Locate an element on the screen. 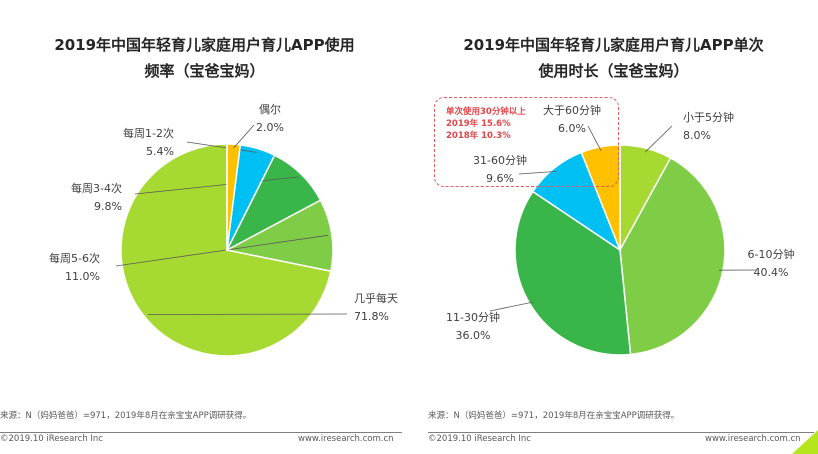  slice-value-label: 40.4% is located at coordinates (771, 272).